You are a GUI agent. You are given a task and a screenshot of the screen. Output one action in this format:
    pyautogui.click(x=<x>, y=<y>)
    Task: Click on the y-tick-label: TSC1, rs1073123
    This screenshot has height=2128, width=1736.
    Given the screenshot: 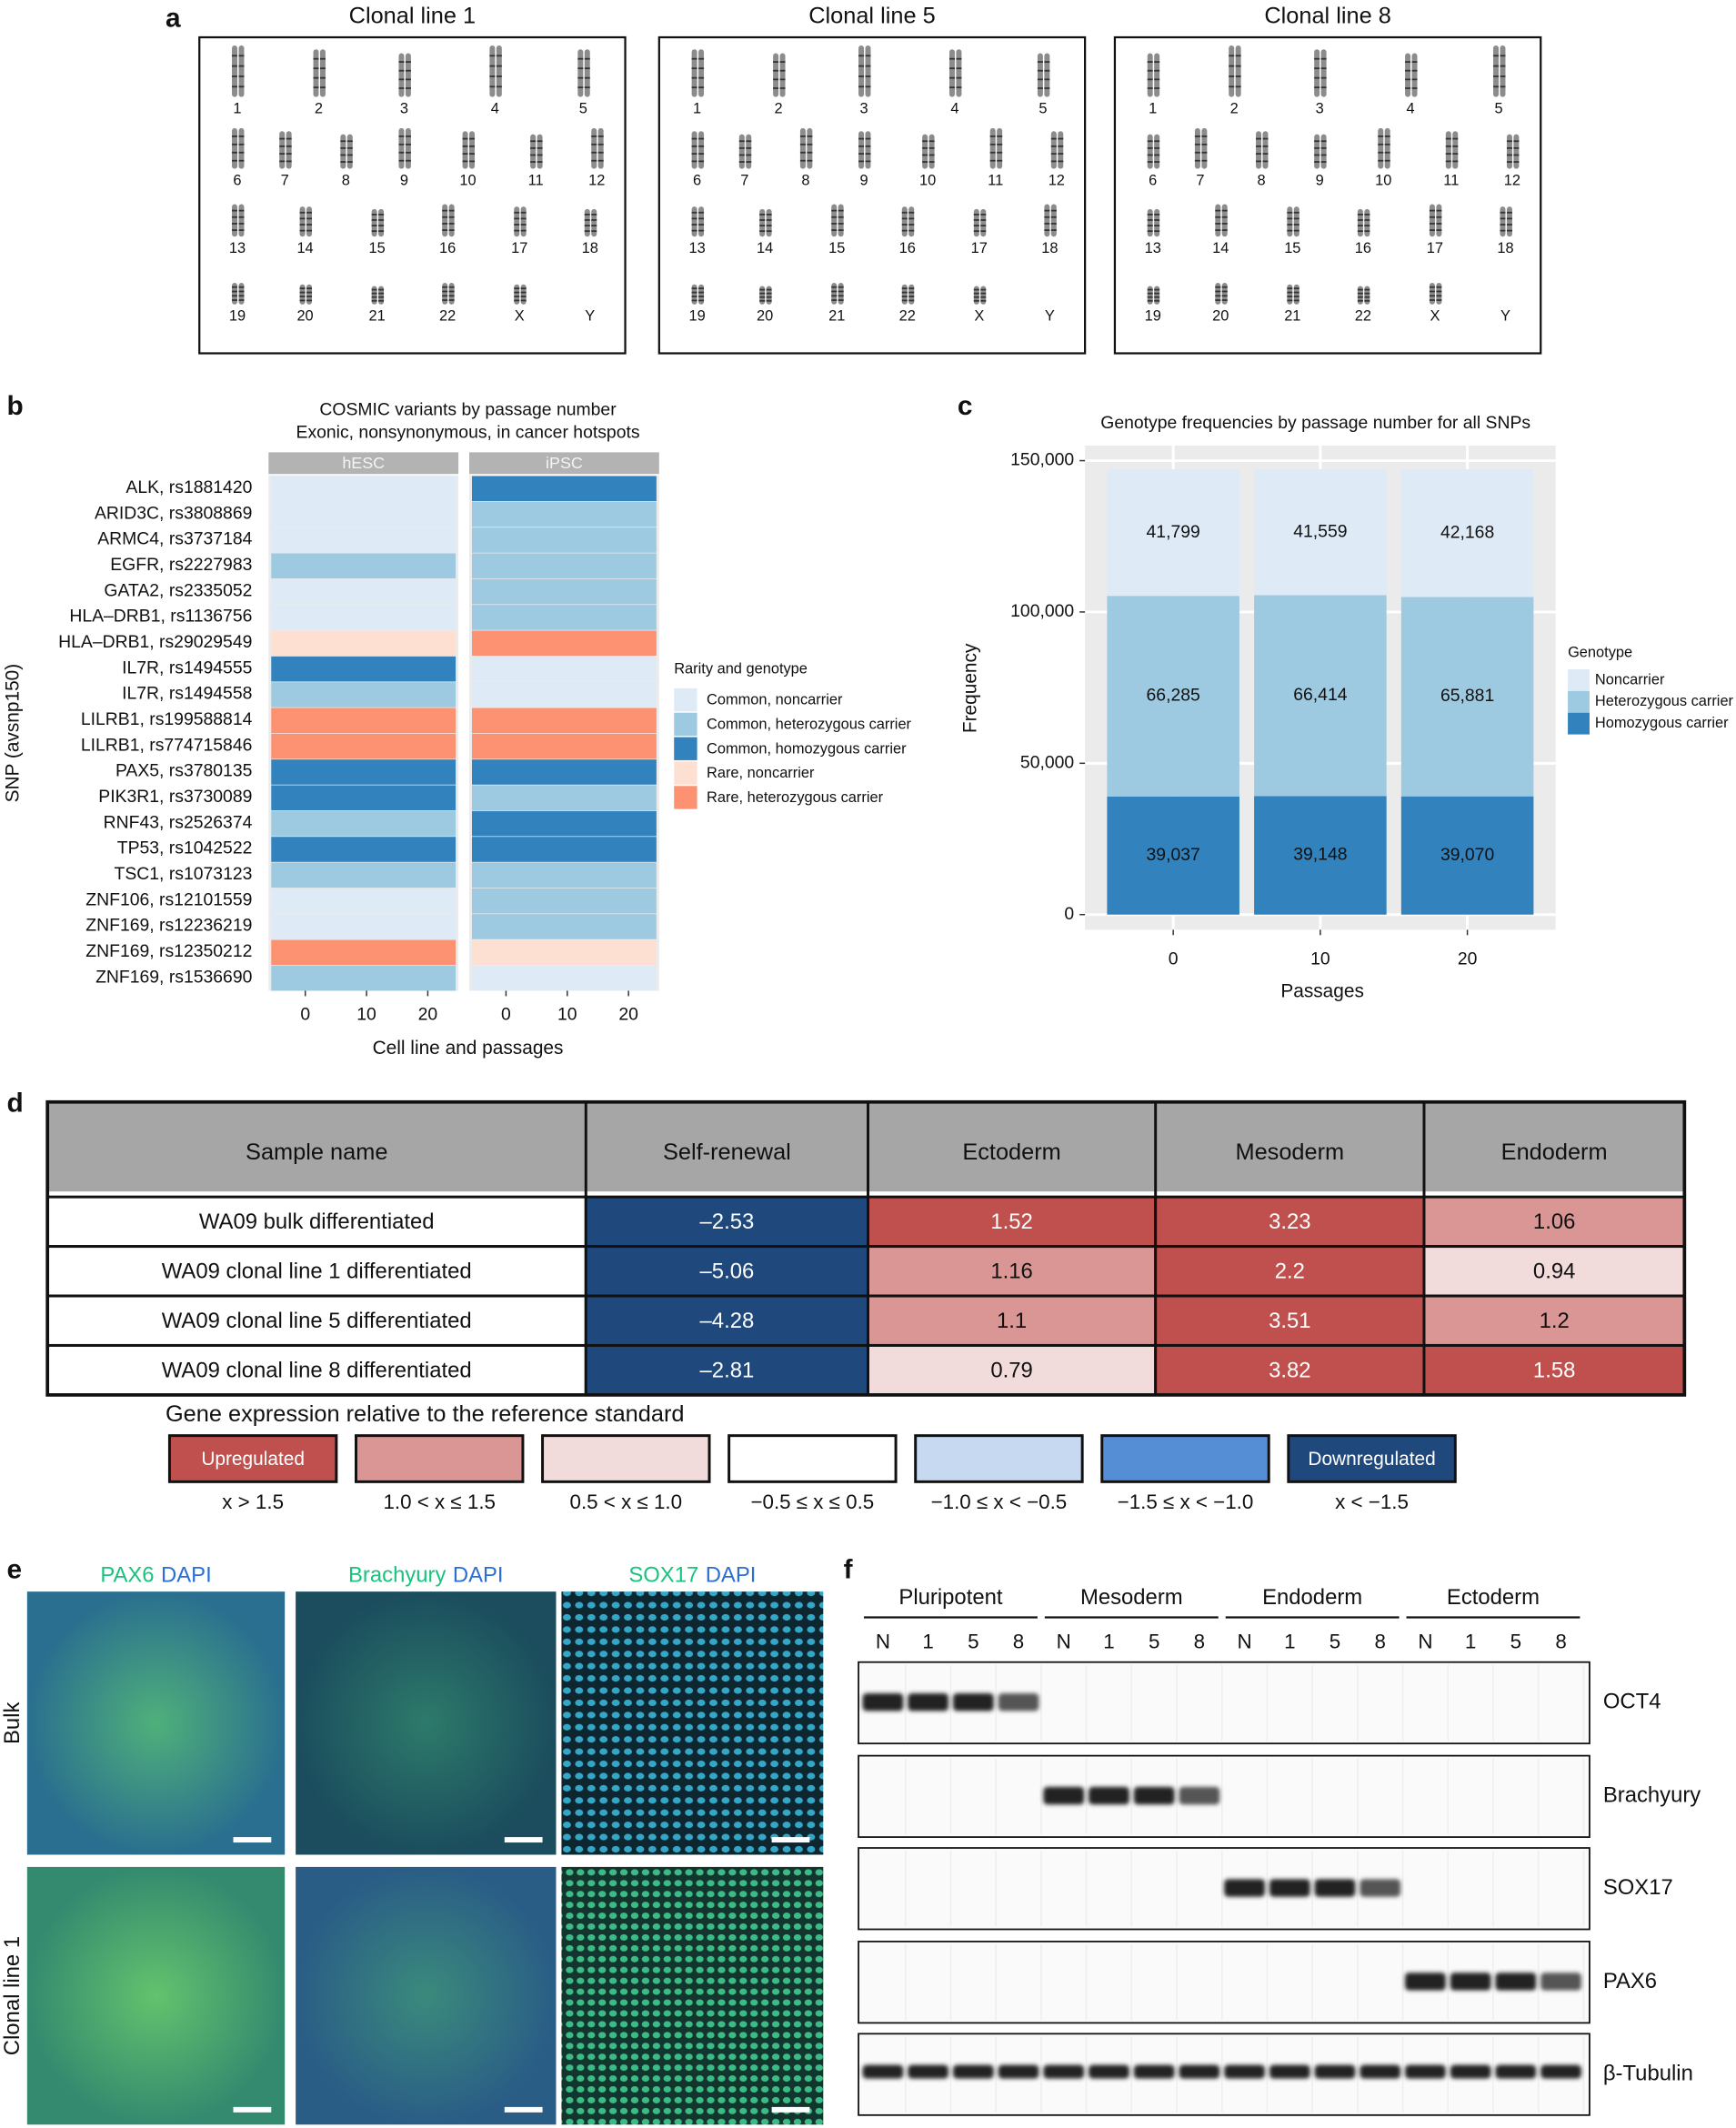 What is the action you would take?
    pyautogui.click(x=184, y=874)
    